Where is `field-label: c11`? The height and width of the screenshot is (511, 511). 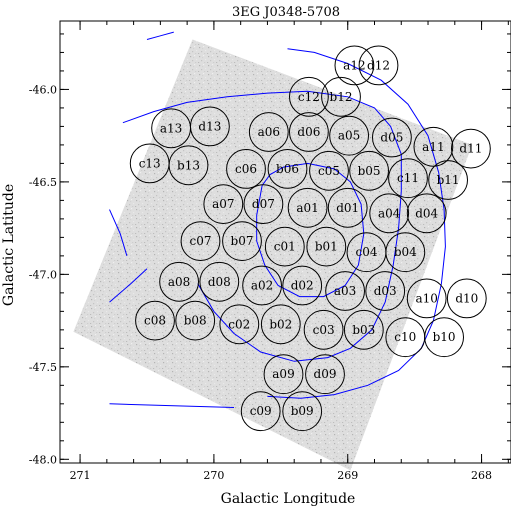
field-label: c11 is located at coordinates (408, 178).